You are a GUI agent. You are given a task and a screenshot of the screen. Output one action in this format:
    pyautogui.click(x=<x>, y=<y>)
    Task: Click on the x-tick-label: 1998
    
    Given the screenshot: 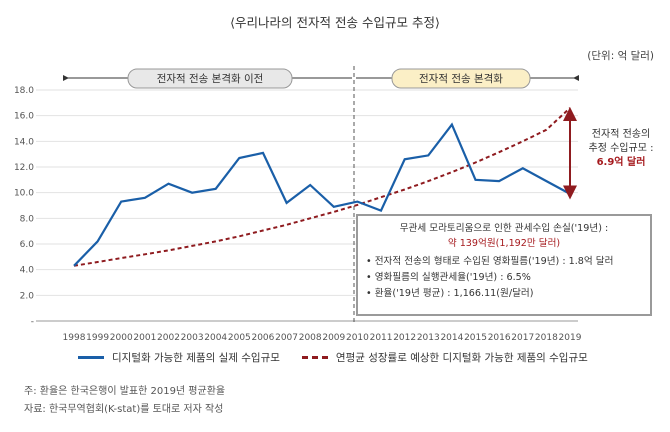 What is the action you would take?
    pyautogui.click(x=74, y=338)
    